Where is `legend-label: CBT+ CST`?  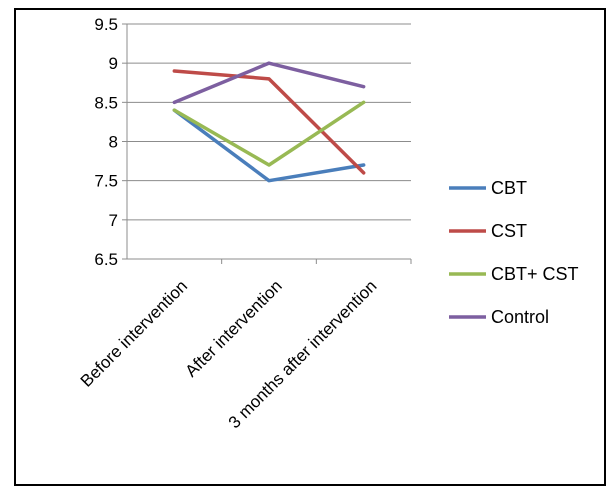 legend-label: CBT+ CST is located at coordinates (535, 274).